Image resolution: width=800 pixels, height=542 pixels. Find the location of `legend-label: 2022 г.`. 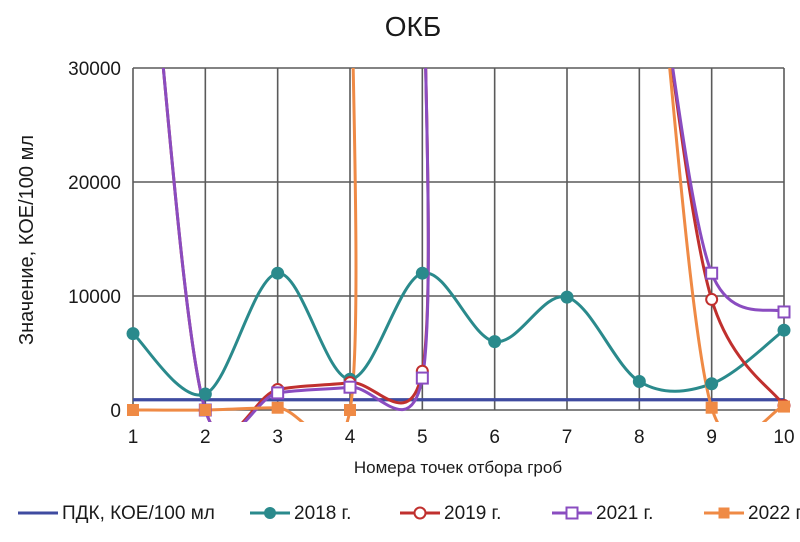

legend-label: 2022 г. is located at coordinates (774, 513).